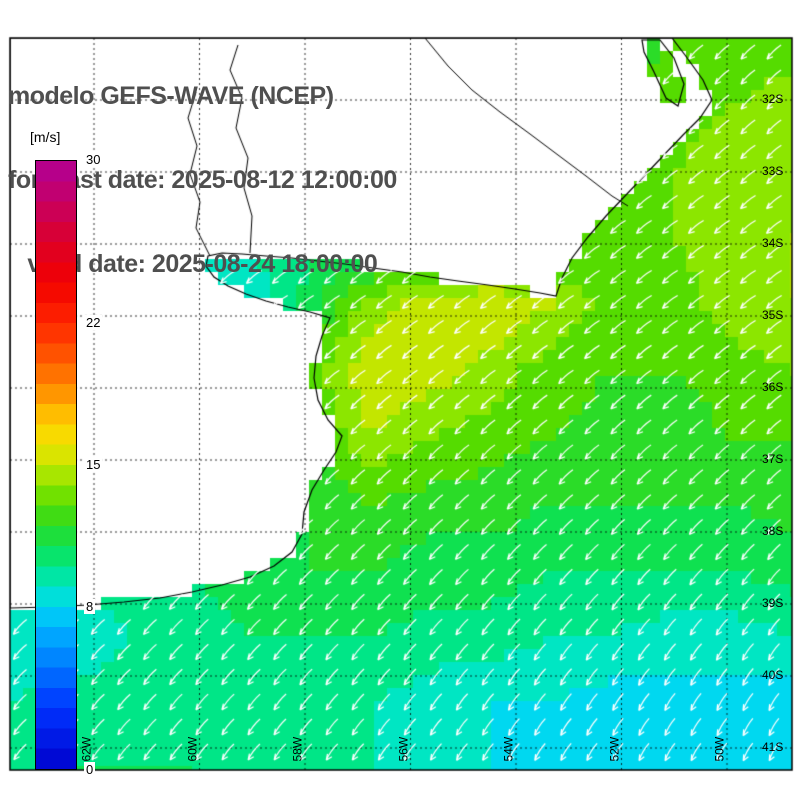 The width and height of the screenshot is (800, 800). I want to click on lat-label: 37S, so click(773, 459).